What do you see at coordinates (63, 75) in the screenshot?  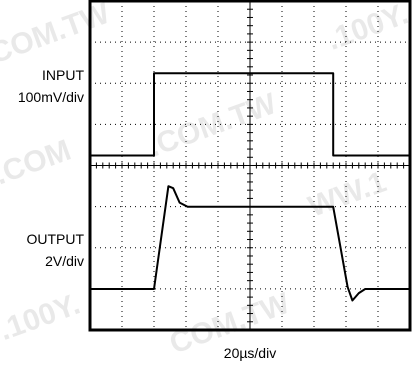 I see `input-channel-name: INPUT` at bounding box center [63, 75].